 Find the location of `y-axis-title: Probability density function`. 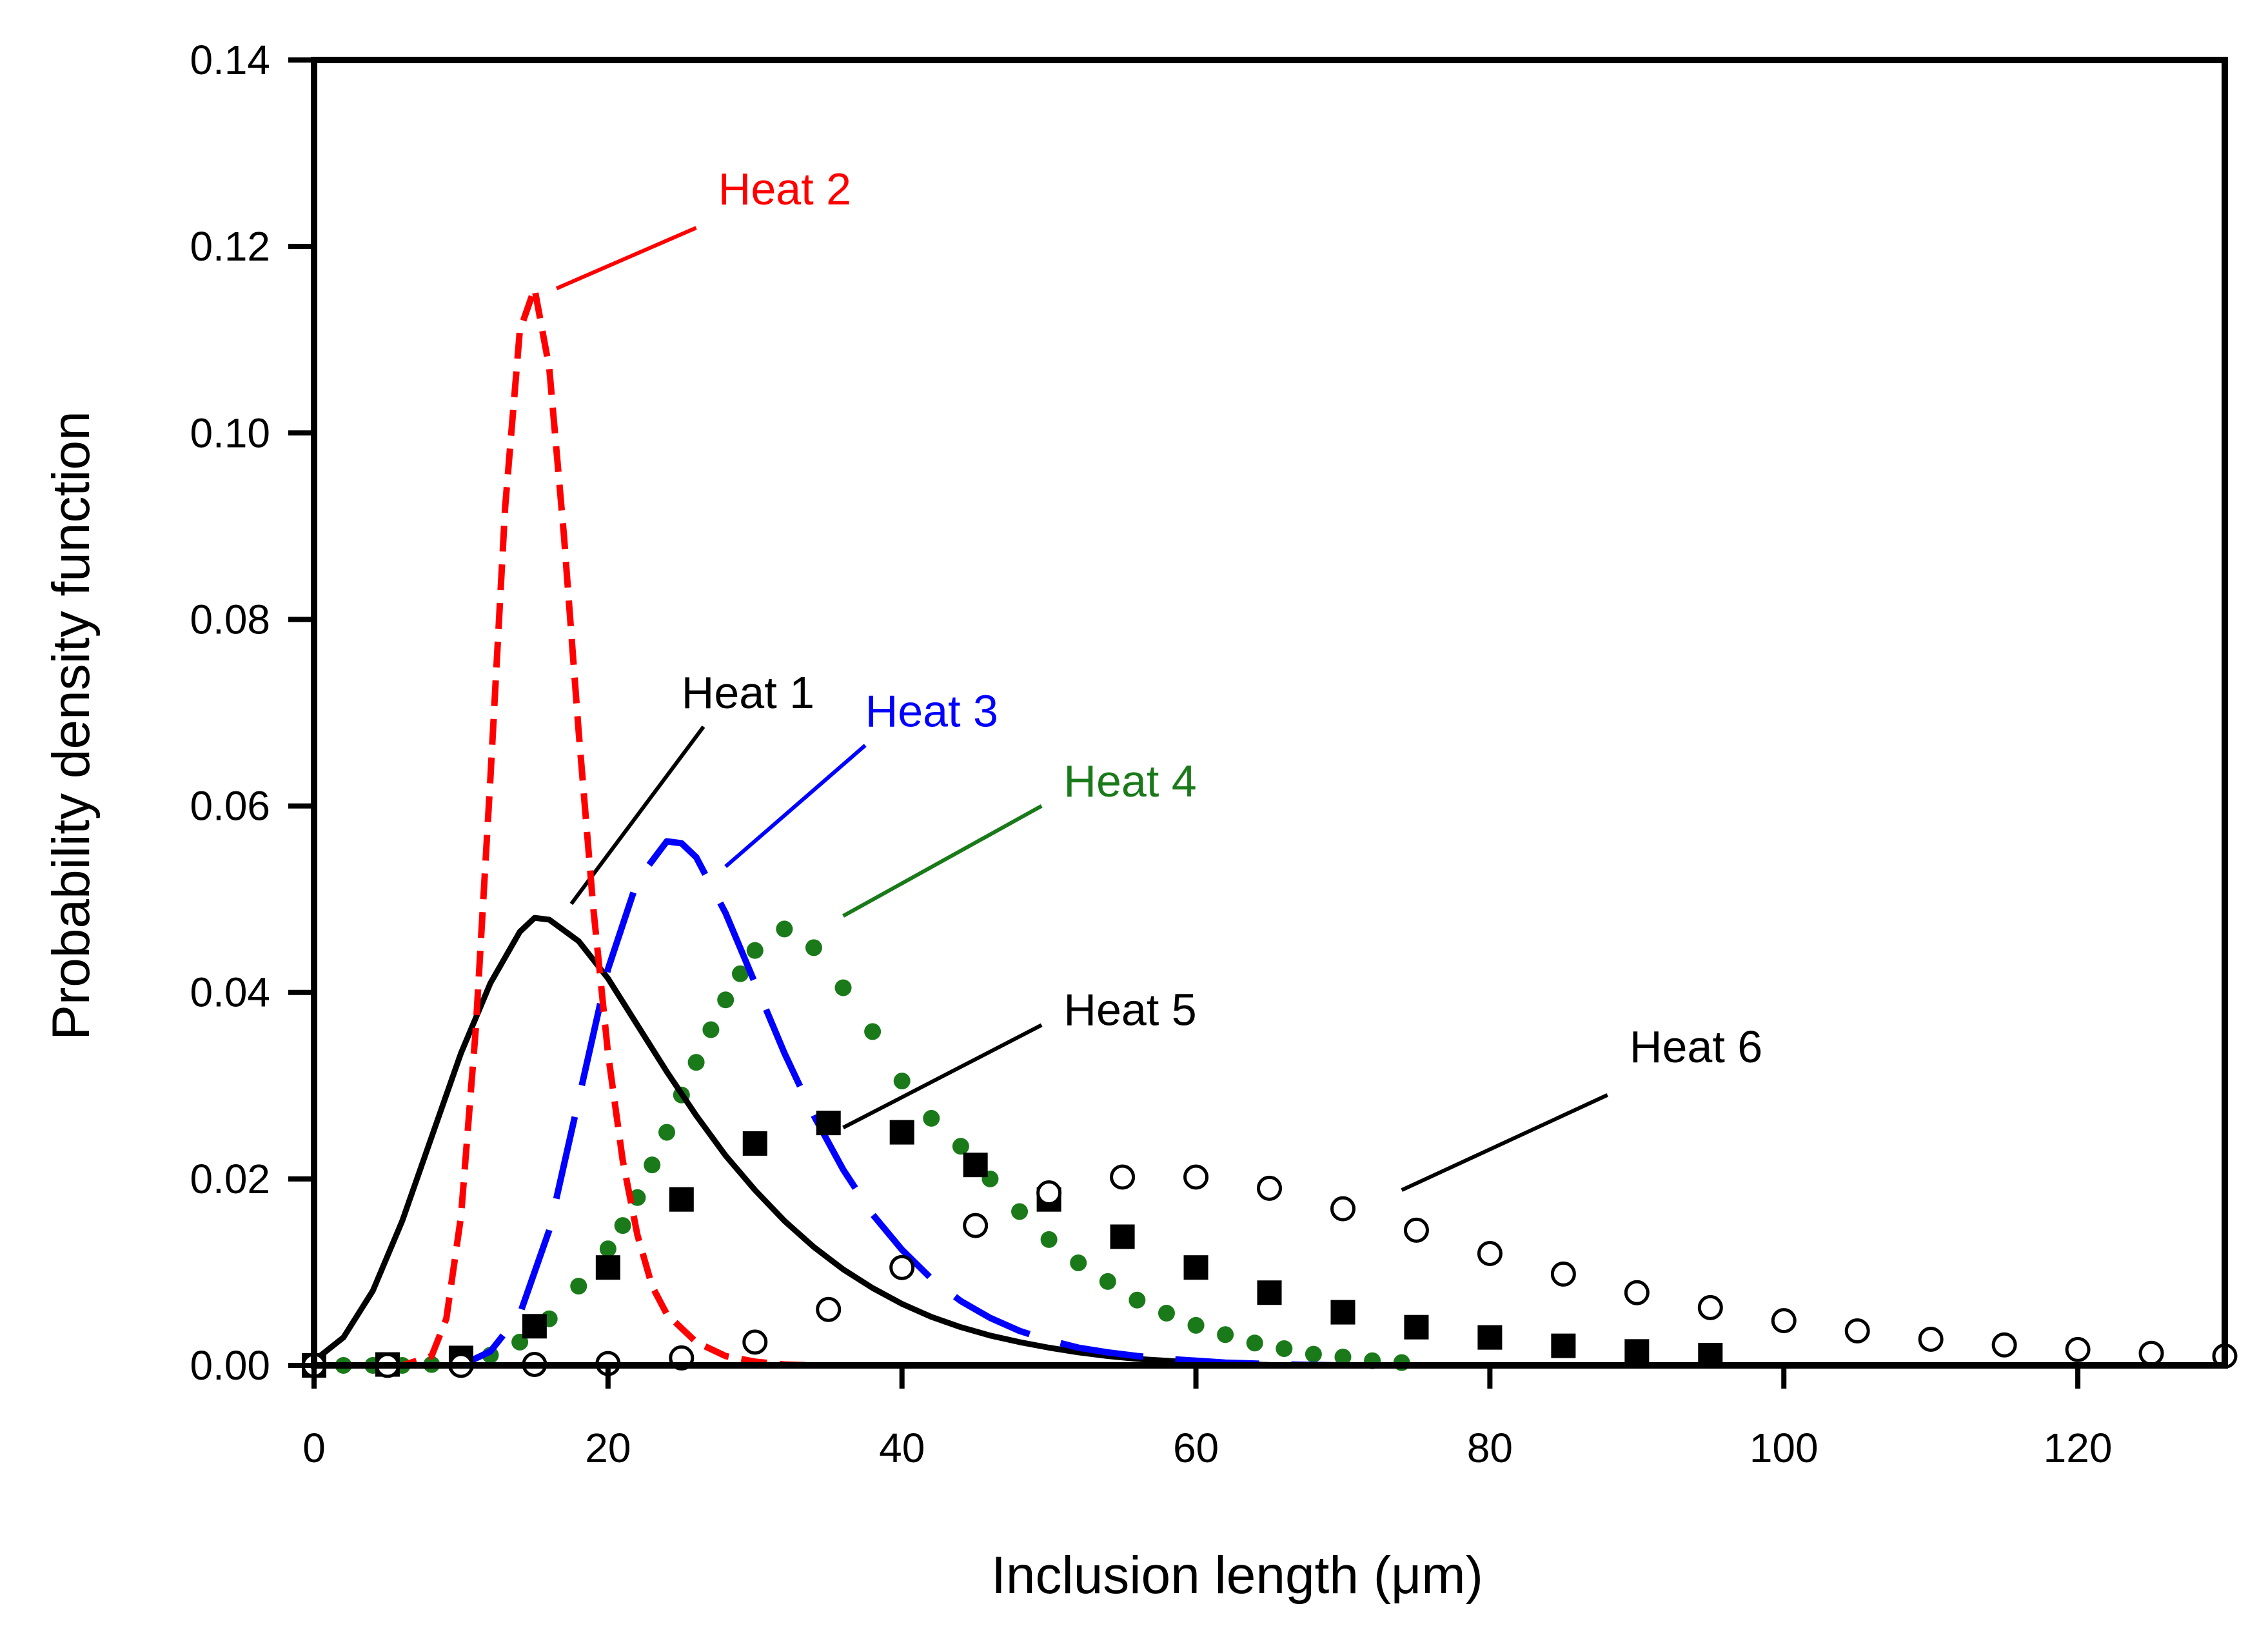

y-axis-title: Probability density function is located at coordinates (71, 725).